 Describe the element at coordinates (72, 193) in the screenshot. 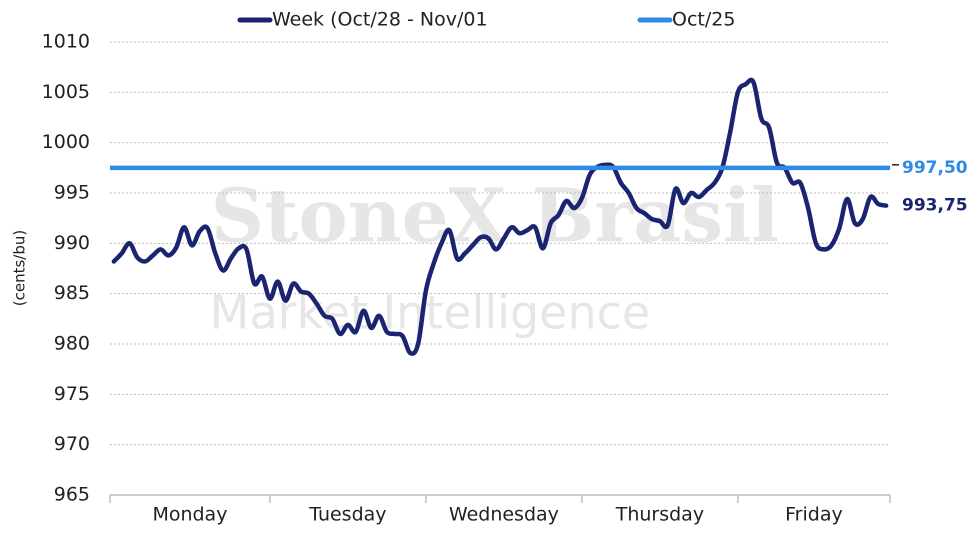

I see `y-tick-label: 995` at that location.